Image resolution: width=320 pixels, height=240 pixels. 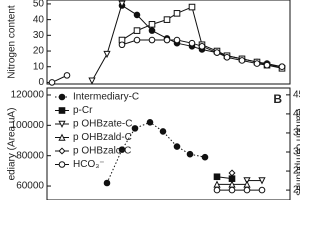 I want to click on y-tick-label: 30, so click(x=39, y=35).